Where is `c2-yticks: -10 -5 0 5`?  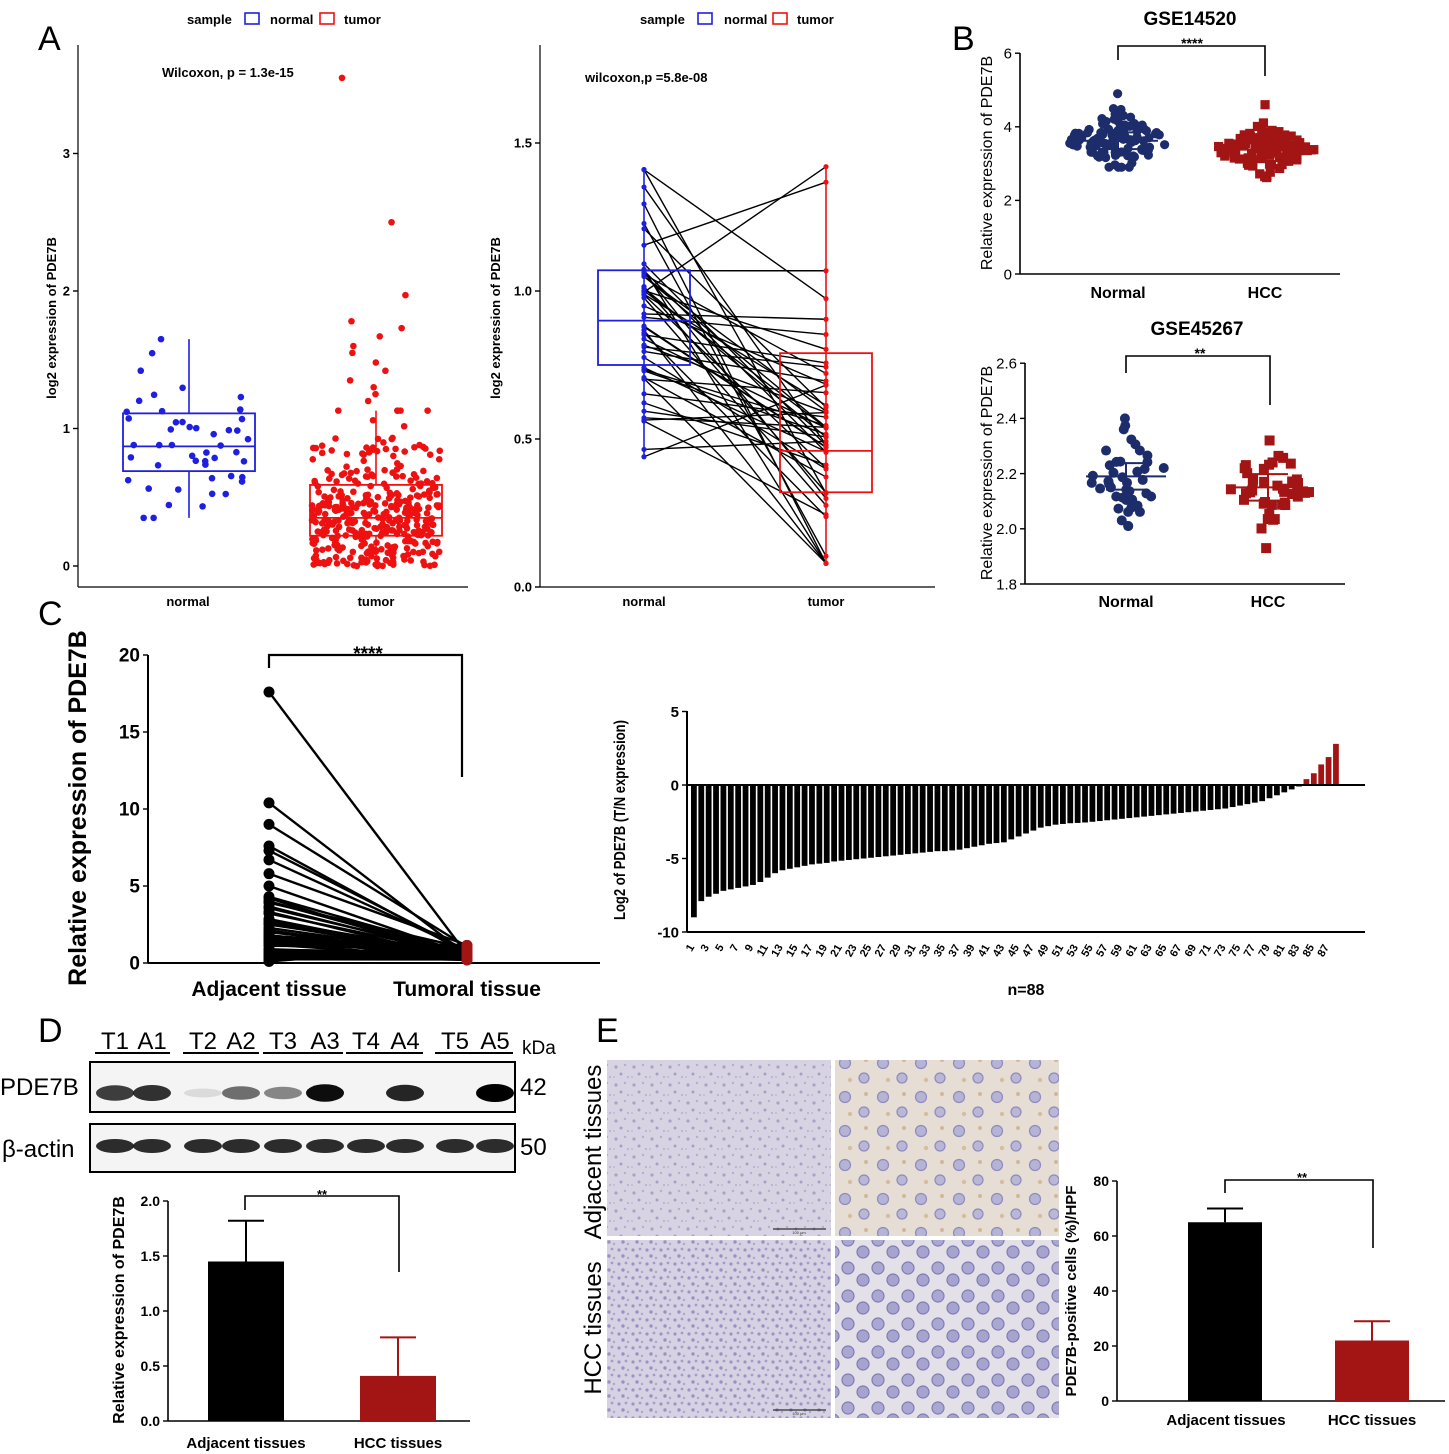 c2-yticks: -10 -5 0 5 is located at coordinates (672, 822).